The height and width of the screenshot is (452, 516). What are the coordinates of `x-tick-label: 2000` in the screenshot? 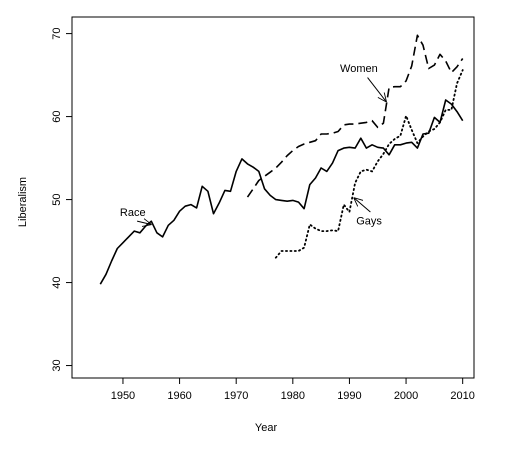 It's located at (406, 396).